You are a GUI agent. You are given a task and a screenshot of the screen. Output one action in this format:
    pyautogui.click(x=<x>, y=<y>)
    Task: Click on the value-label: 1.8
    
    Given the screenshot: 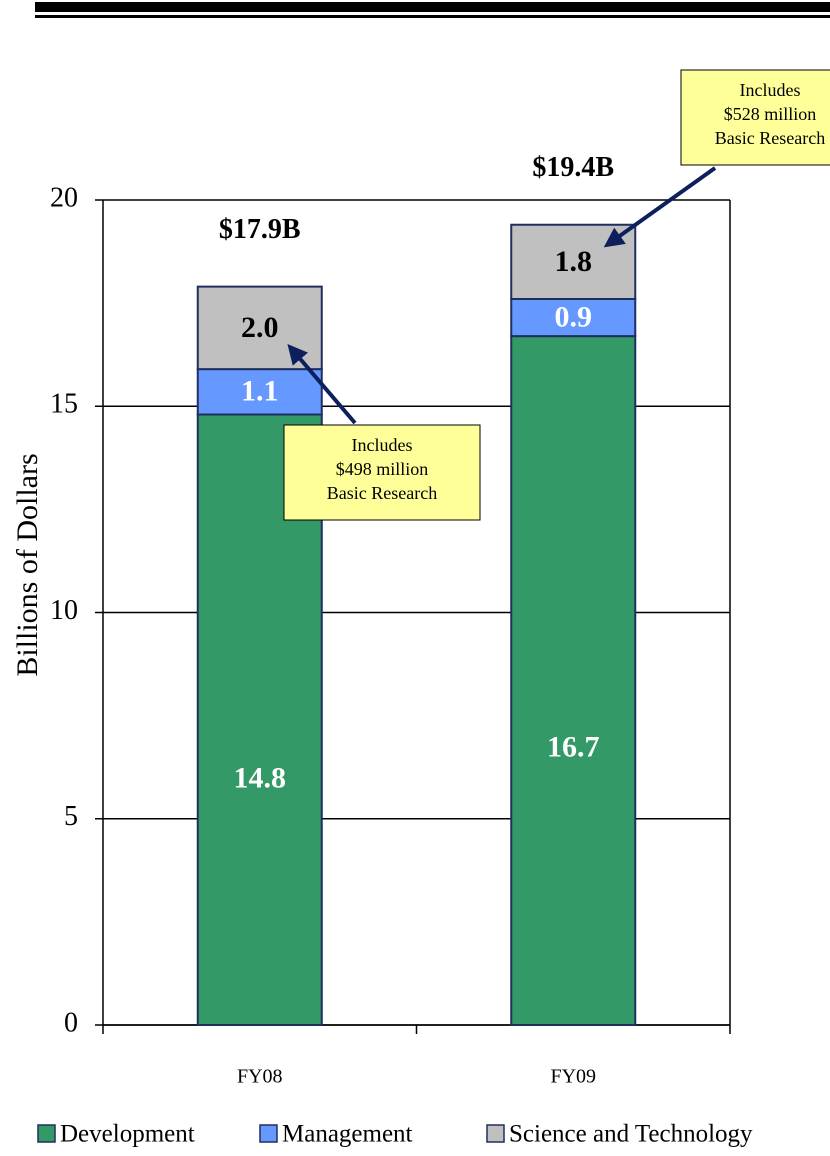 What is the action you would take?
    pyautogui.click(x=574, y=261)
    